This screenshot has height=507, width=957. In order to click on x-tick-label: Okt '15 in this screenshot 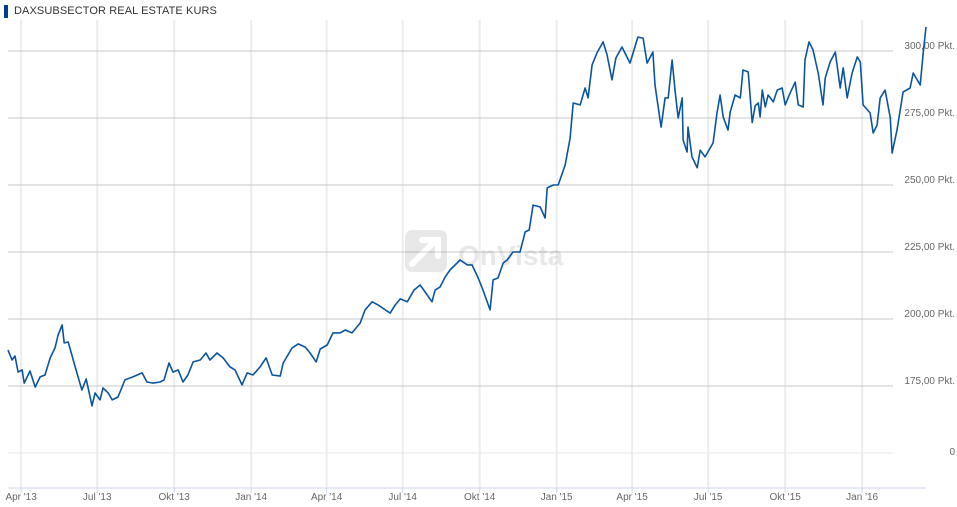, I will do `click(785, 497)`.